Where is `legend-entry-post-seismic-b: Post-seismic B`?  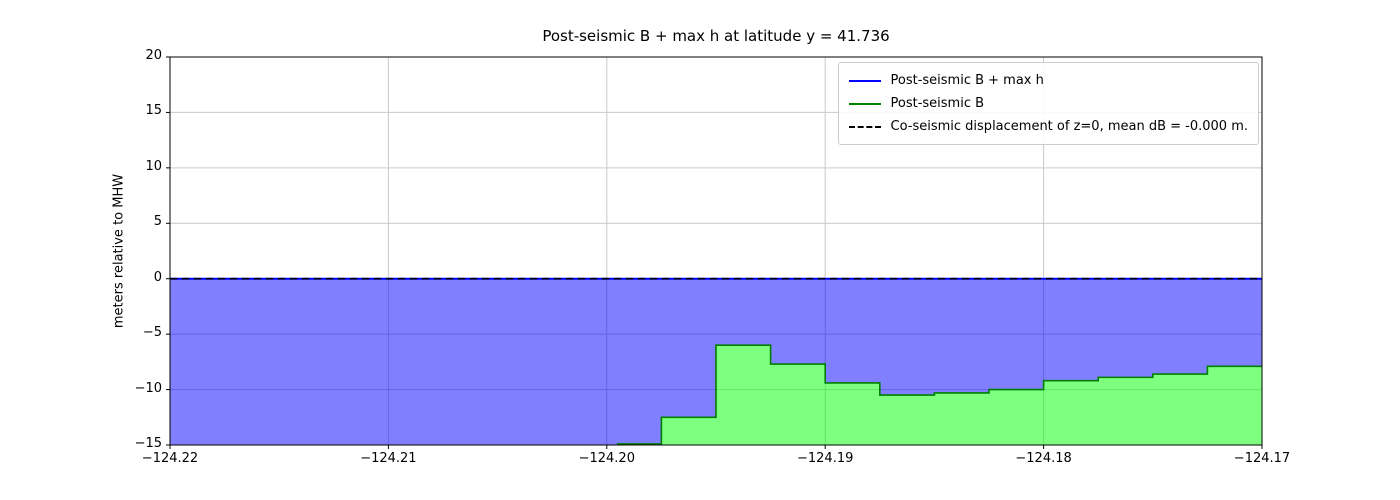
legend-entry-post-seismic-b: Post-seismic B is located at coordinates (1048, 103).